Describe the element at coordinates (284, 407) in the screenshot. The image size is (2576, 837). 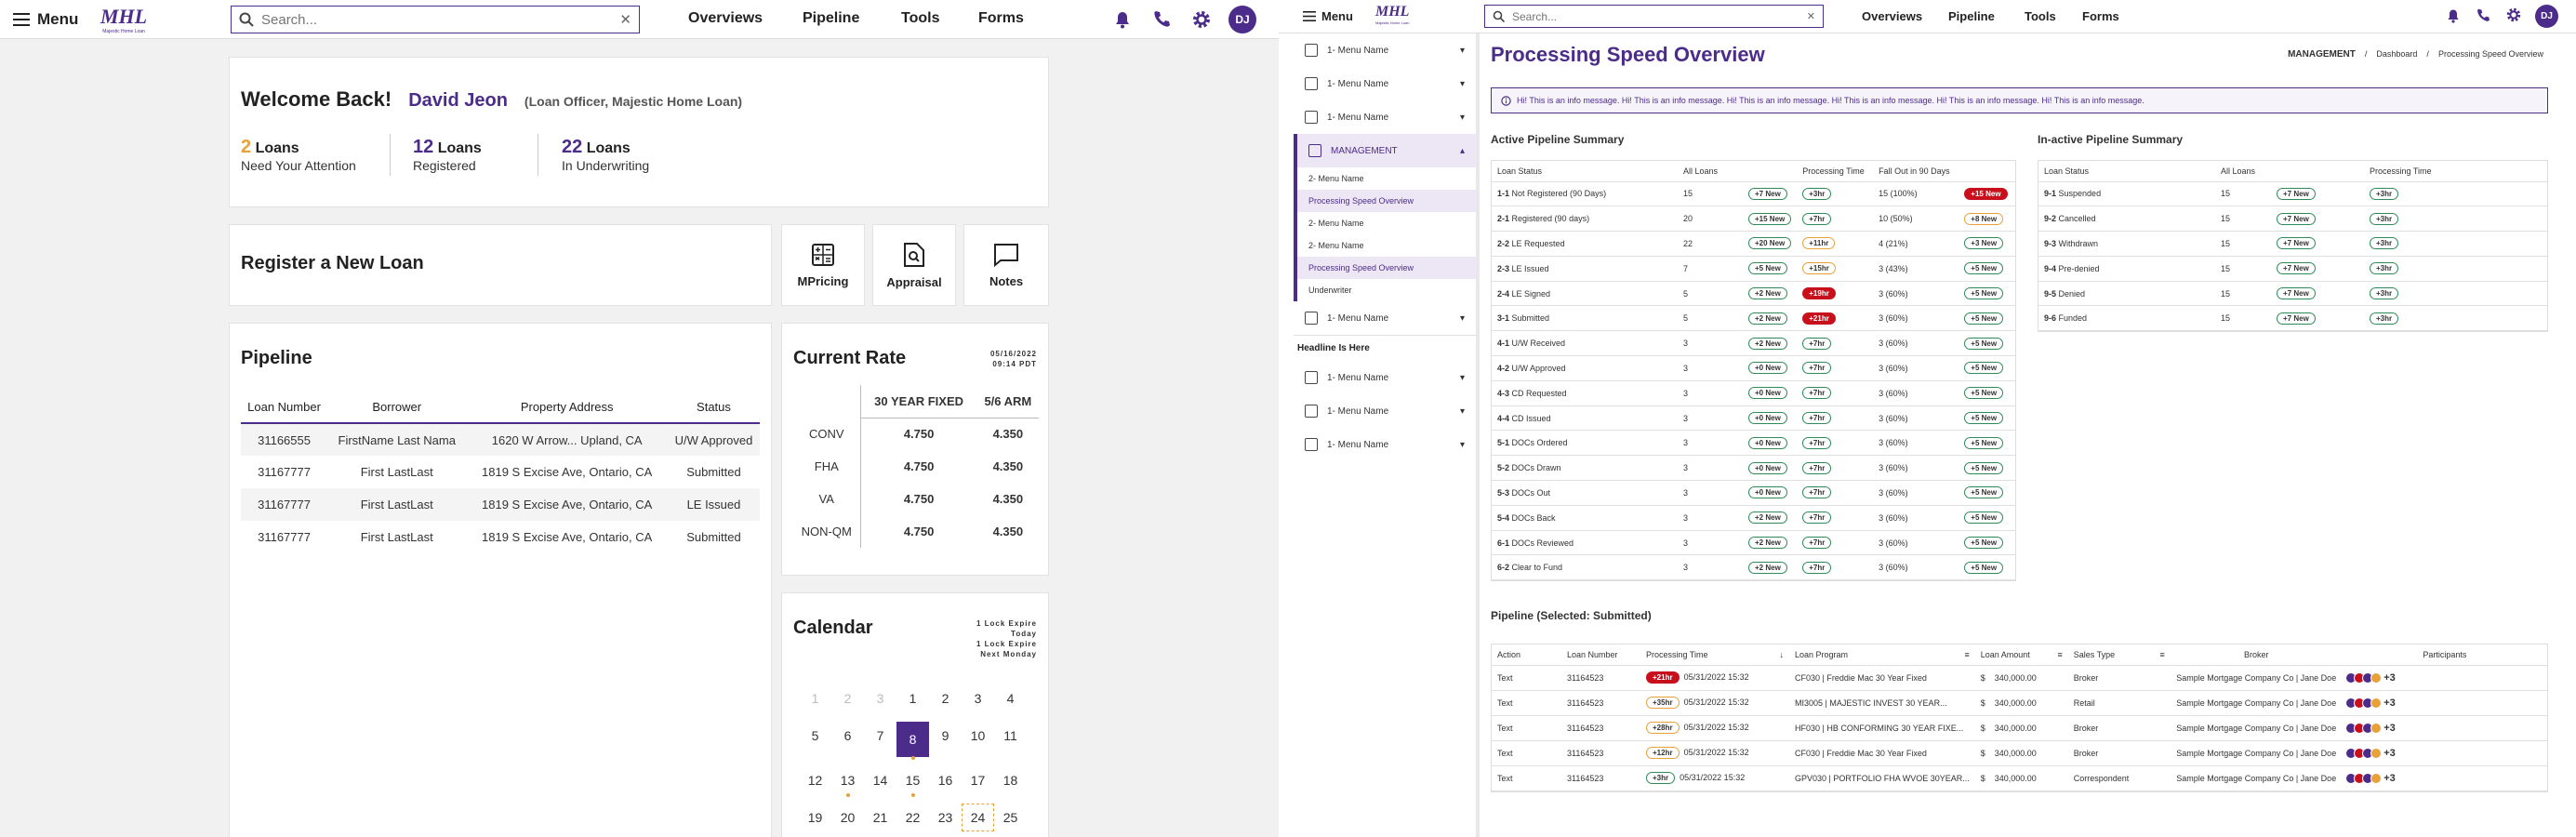
I see `col-header: Loan Number` at that location.